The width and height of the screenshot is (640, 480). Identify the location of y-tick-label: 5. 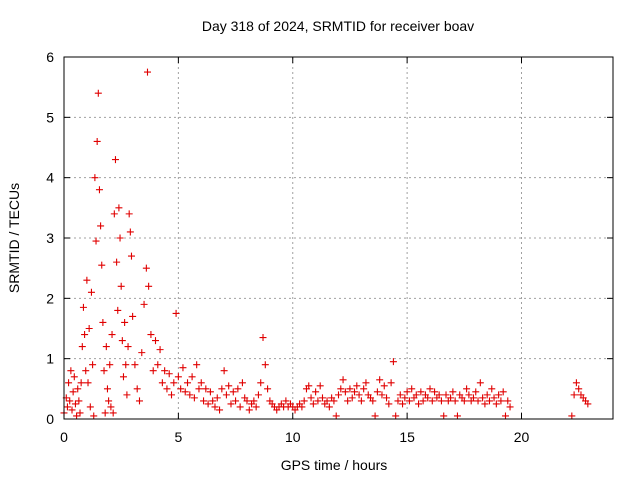
(50, 117).